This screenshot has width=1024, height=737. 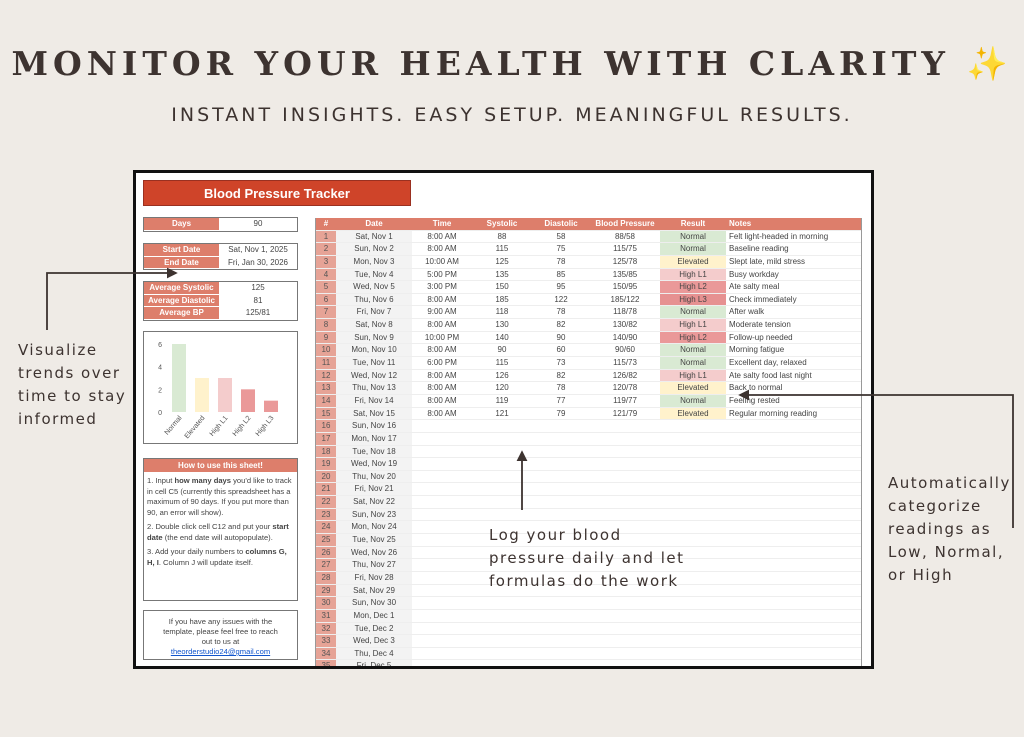 I want to click on cell: 126/82, so click(x=625, y=375).